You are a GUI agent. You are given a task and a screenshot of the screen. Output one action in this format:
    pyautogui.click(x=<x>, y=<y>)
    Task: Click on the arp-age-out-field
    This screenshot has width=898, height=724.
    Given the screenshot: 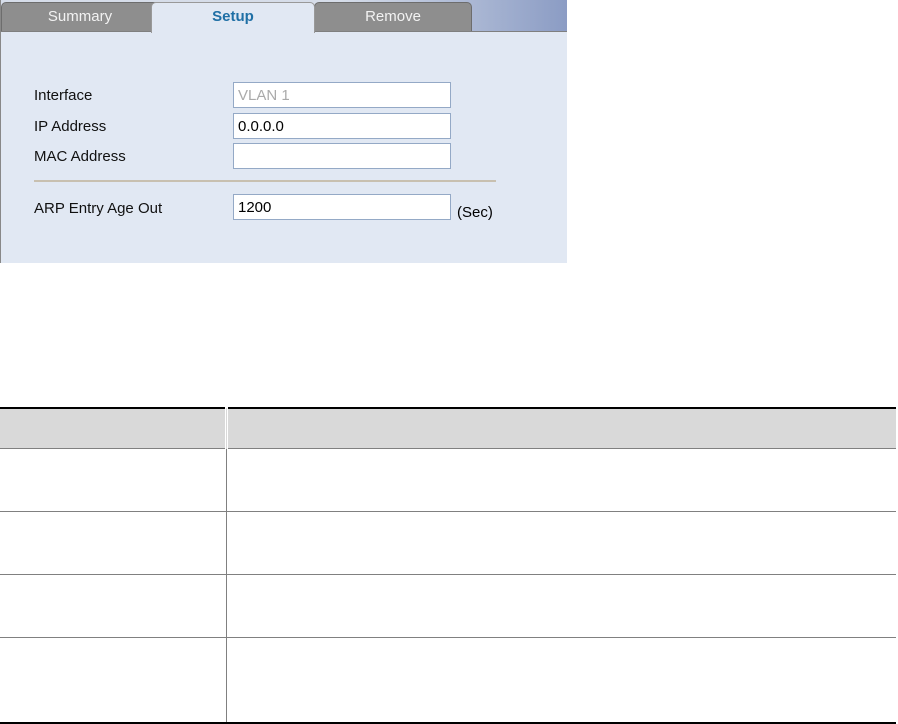 What is the action you would take?
    pyautogui.click(x=342, y=207)
    